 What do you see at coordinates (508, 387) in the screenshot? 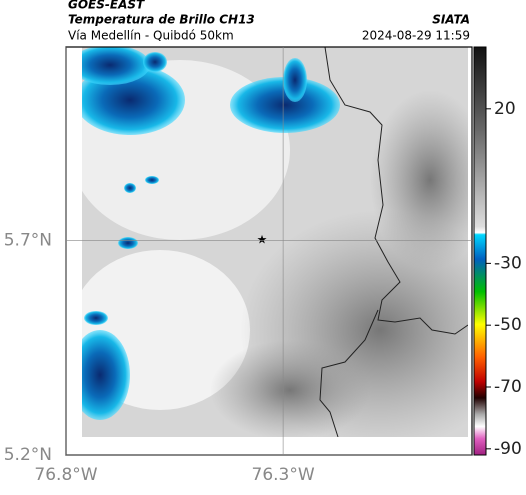
I see `colorbar-tick-label: -70` at bounding box center [508, 387].